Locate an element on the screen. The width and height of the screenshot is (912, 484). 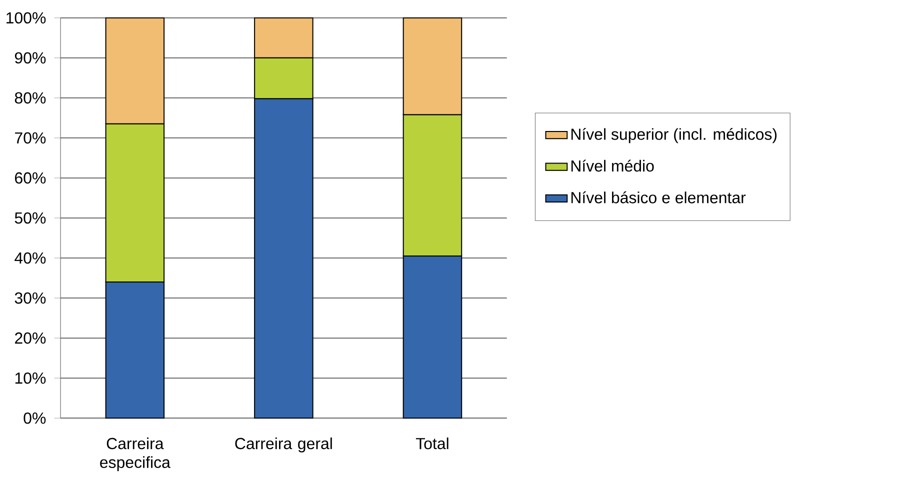
y-tick-label: 30% is located at coordinates (30, 298).